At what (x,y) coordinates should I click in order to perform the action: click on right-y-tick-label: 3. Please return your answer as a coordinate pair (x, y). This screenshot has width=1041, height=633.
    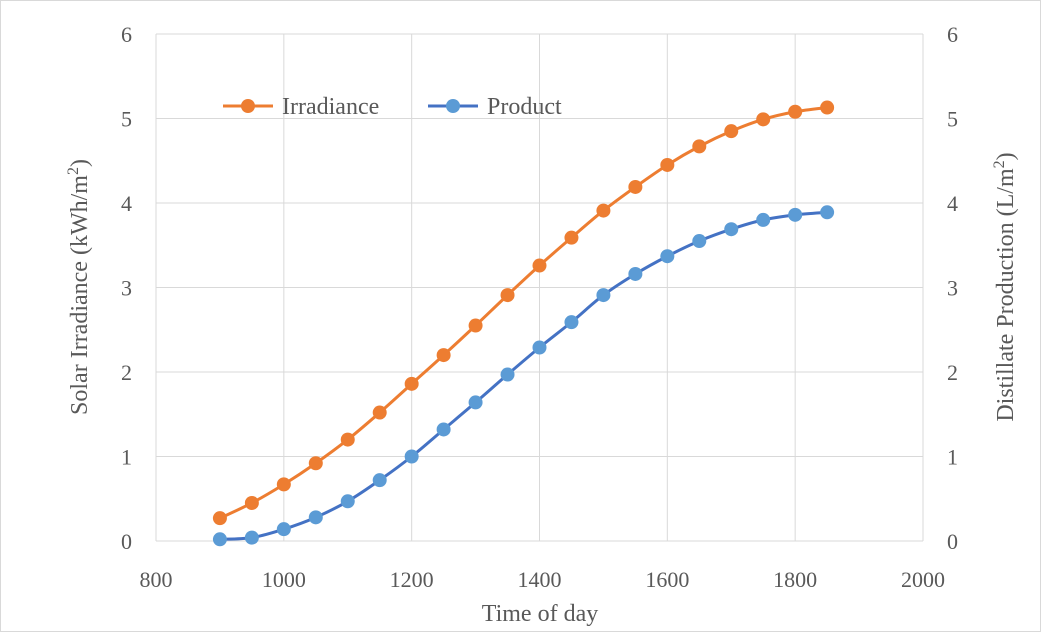
    Looking at the image, I should click on (952, 288).